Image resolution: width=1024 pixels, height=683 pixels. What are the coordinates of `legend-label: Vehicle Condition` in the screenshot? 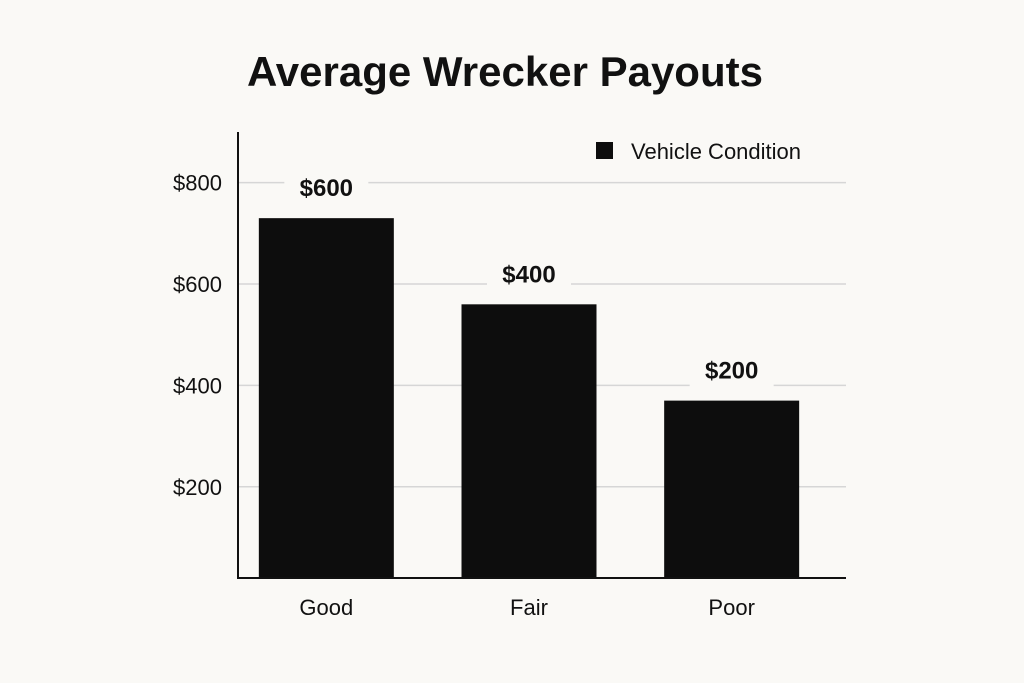 It's located at (716, 151).